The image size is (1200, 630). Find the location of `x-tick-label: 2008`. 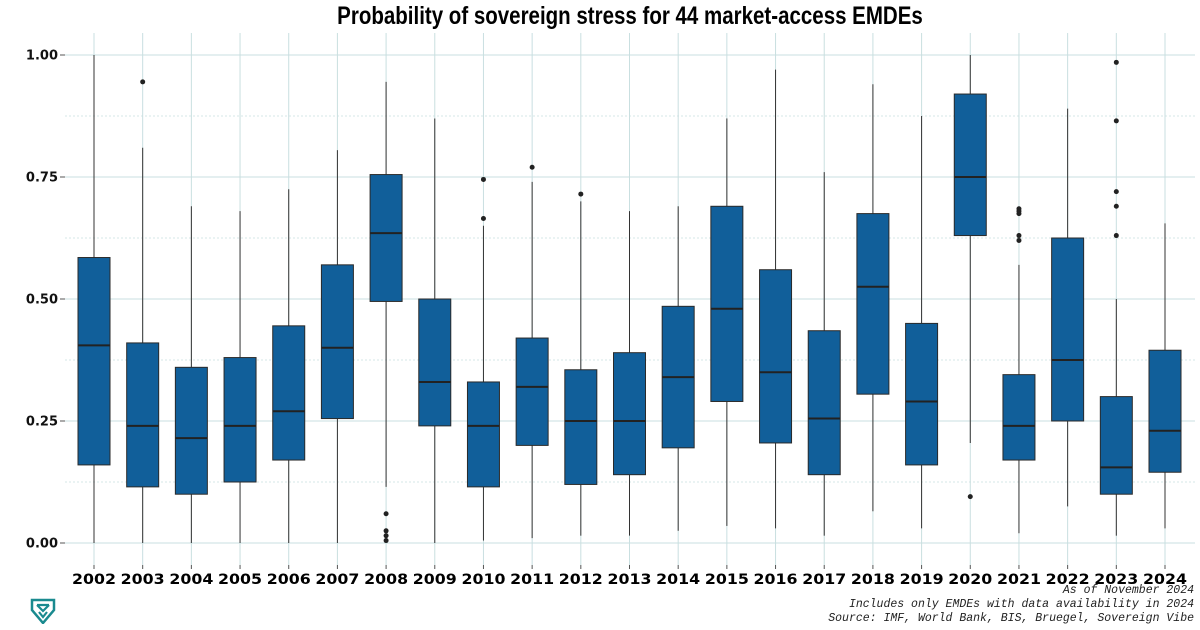

x-tick-label: 2008 is located at coordinates (386, 580).